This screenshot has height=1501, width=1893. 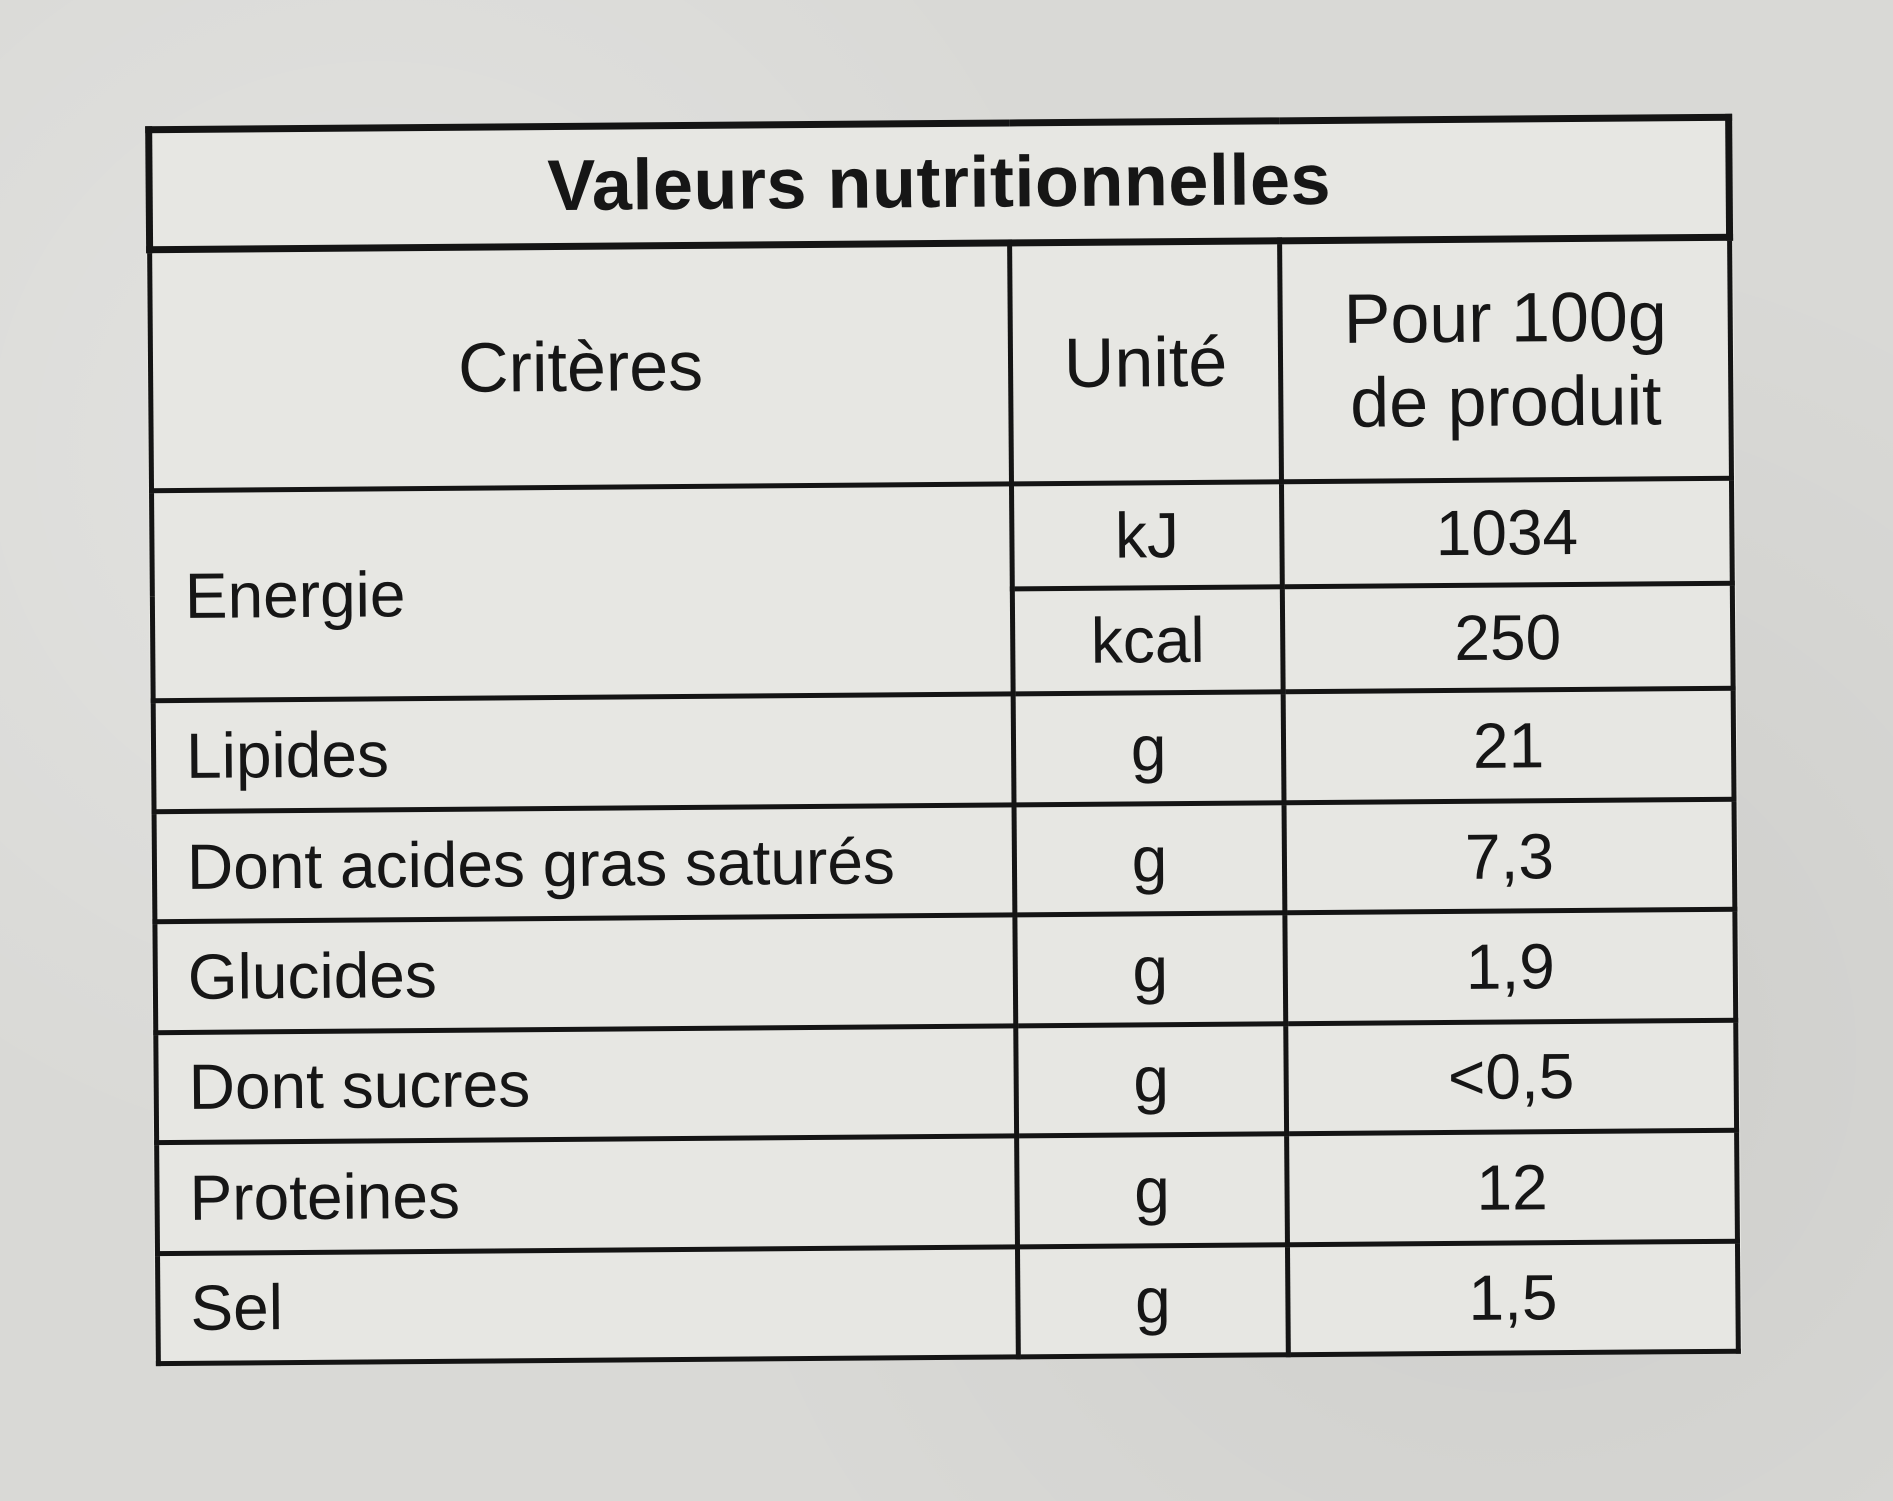 I want to click on table-row: Glucides g 1,9, so click(x=945, y=971).